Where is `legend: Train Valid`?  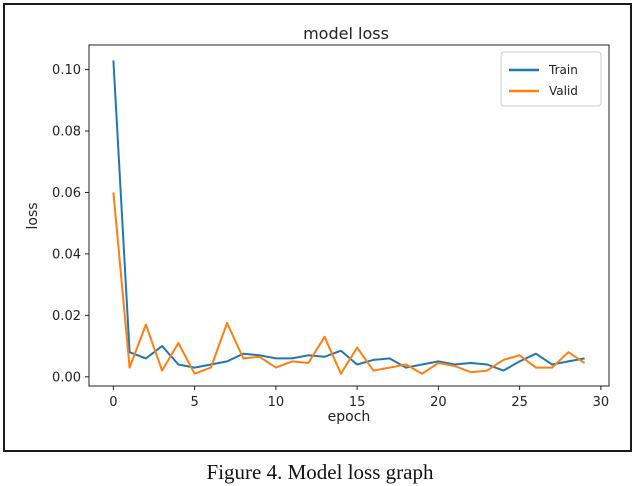
legend: Train Valid is located at coordinates (551, 79).